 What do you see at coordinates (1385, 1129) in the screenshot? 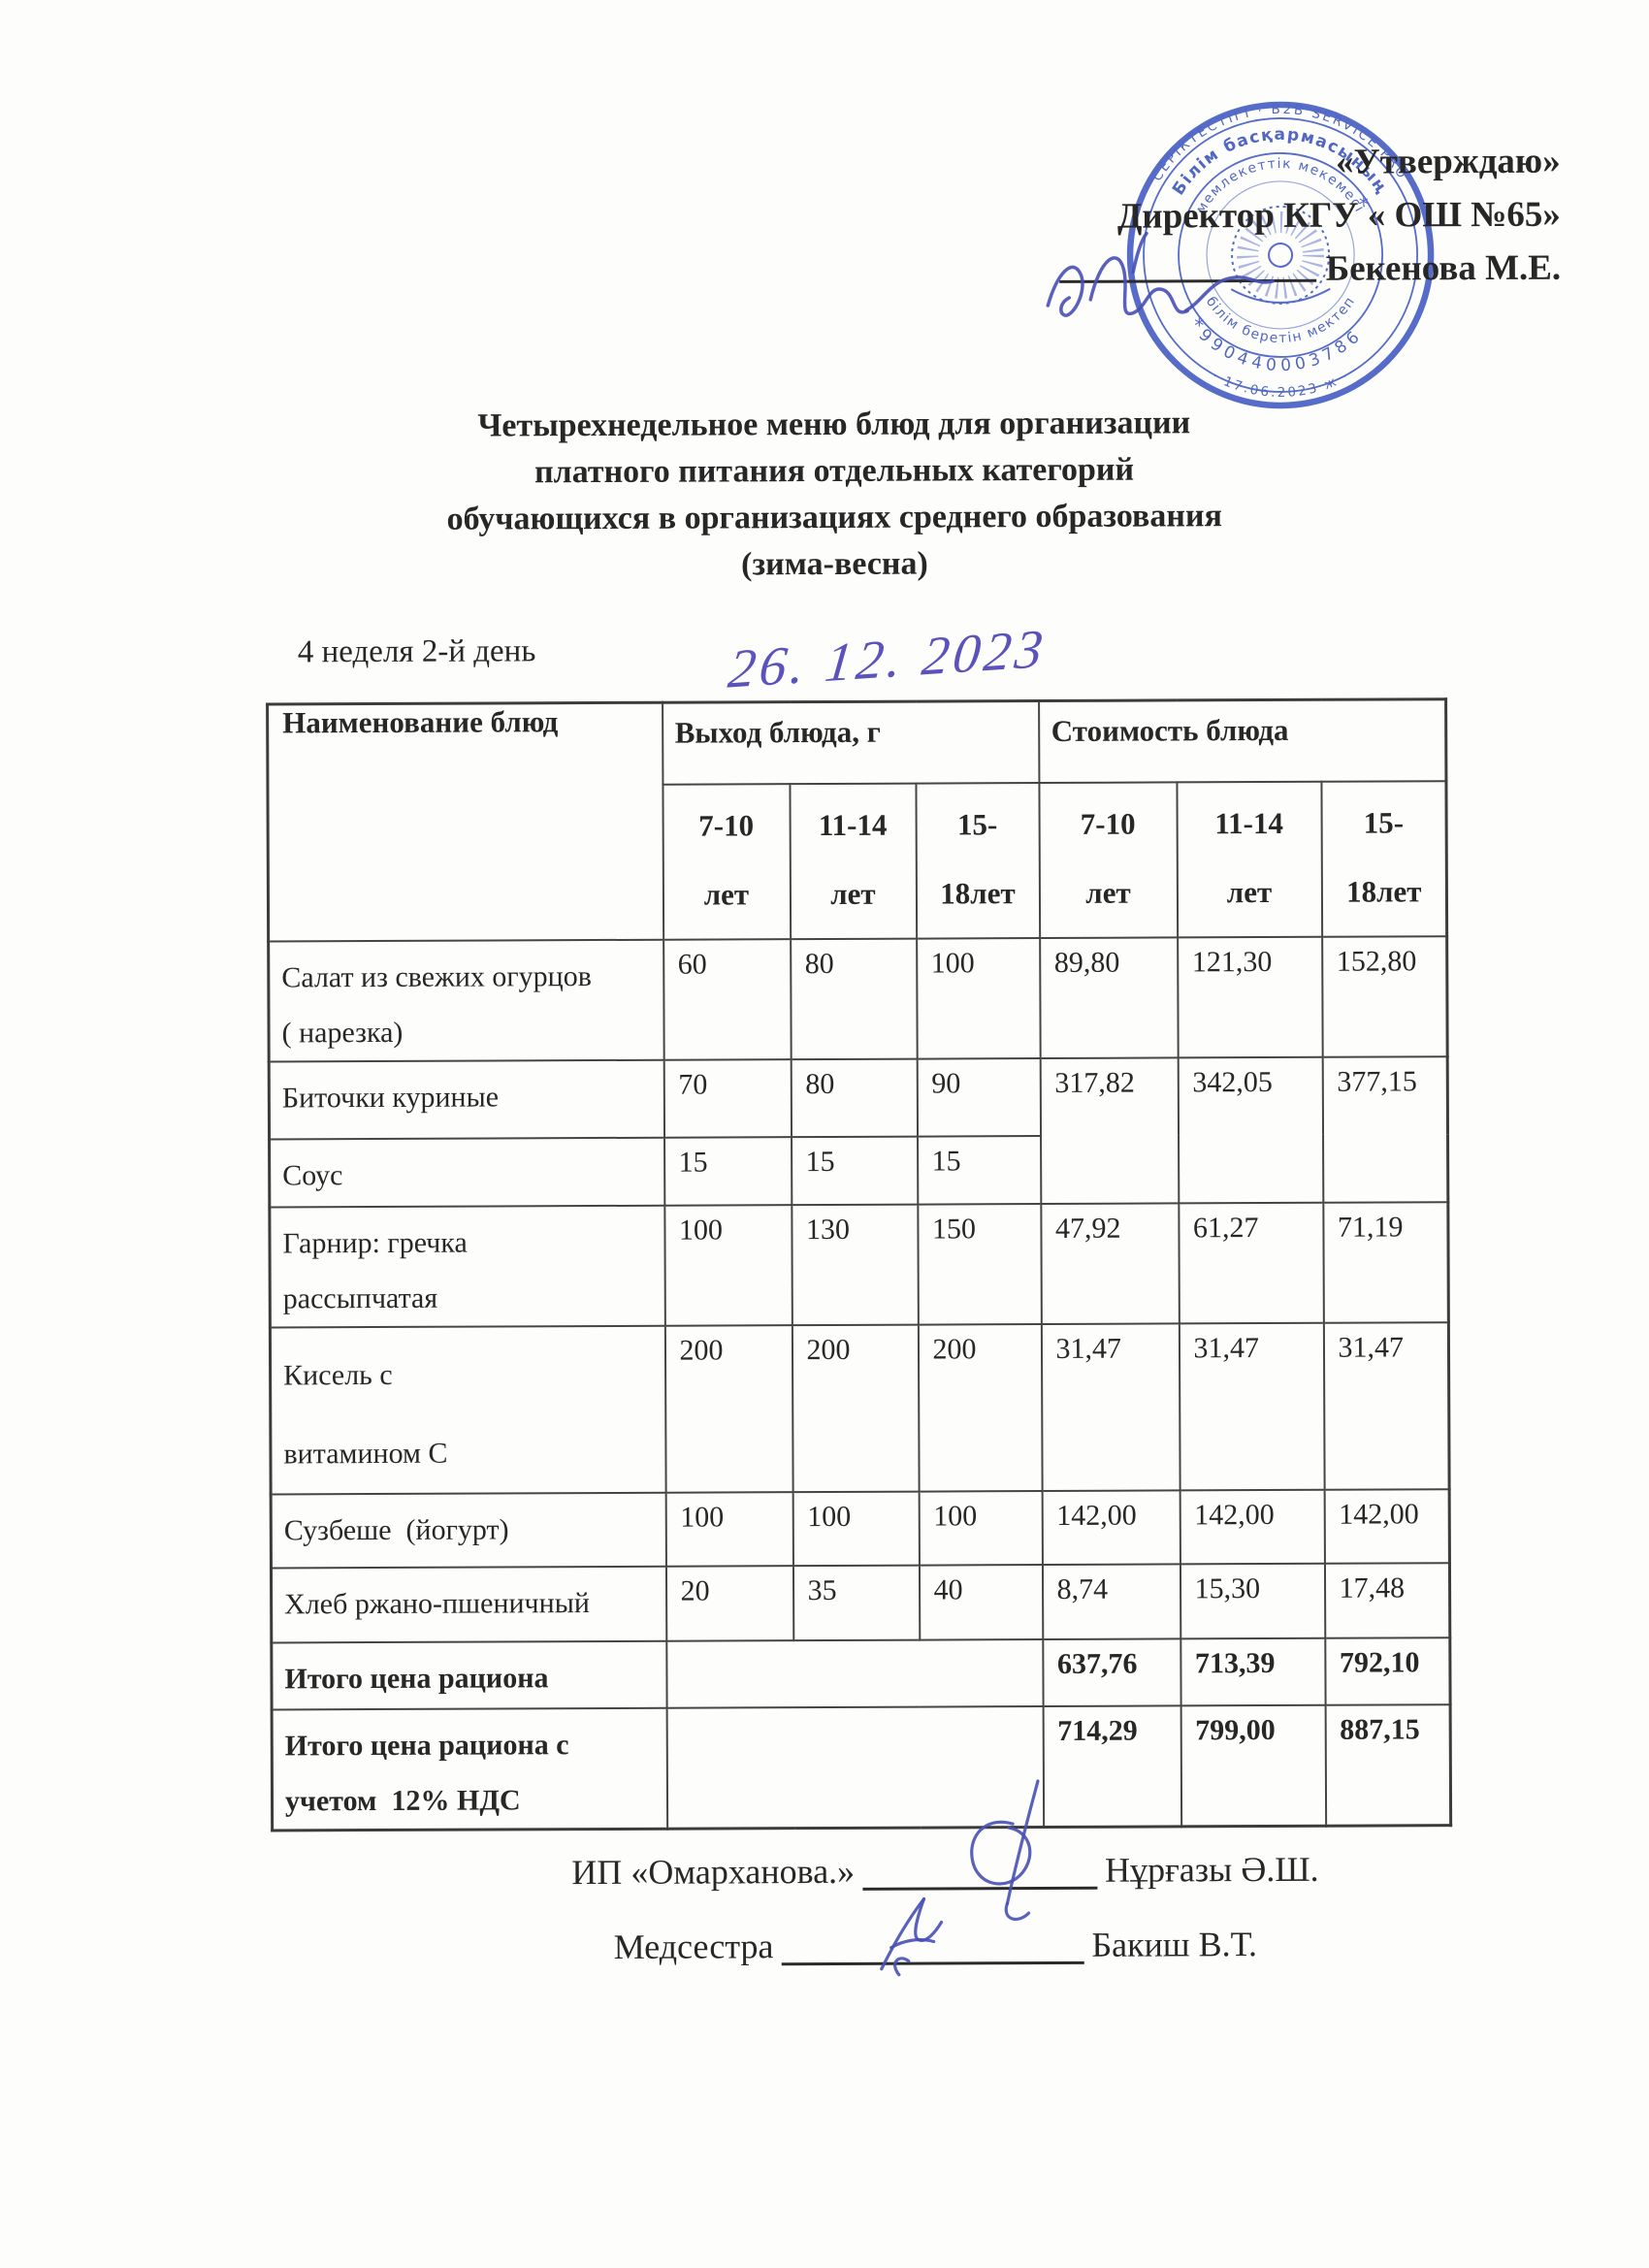
I see `cost-value-cell: 377,15` at bounding box center [1385, 1129].